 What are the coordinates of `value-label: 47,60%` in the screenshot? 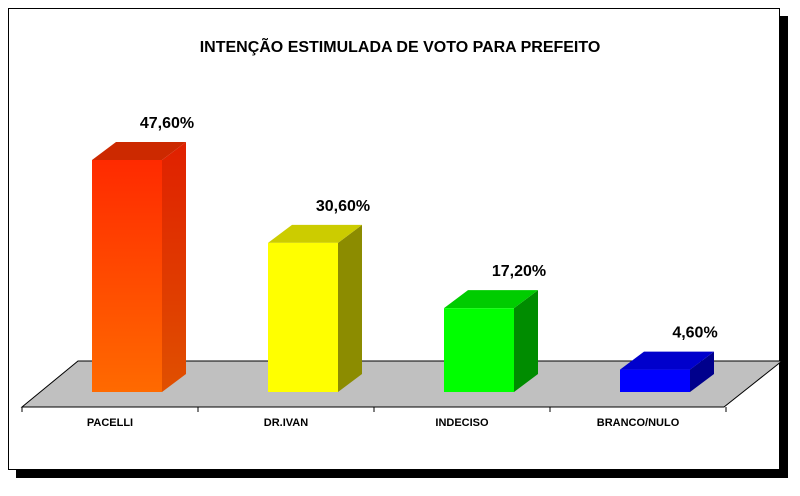 It's located at (167, 123).